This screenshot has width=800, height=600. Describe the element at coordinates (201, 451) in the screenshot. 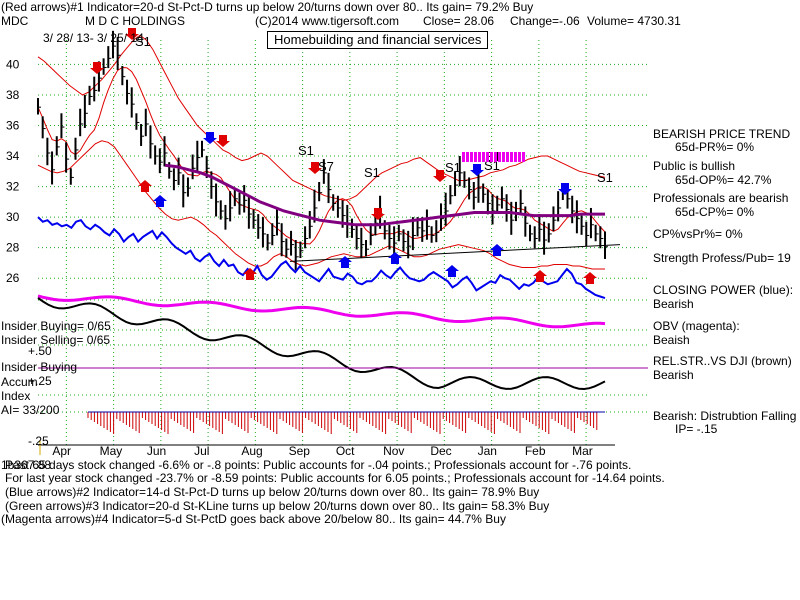

I see `x-tick-label: Jul` at that location.